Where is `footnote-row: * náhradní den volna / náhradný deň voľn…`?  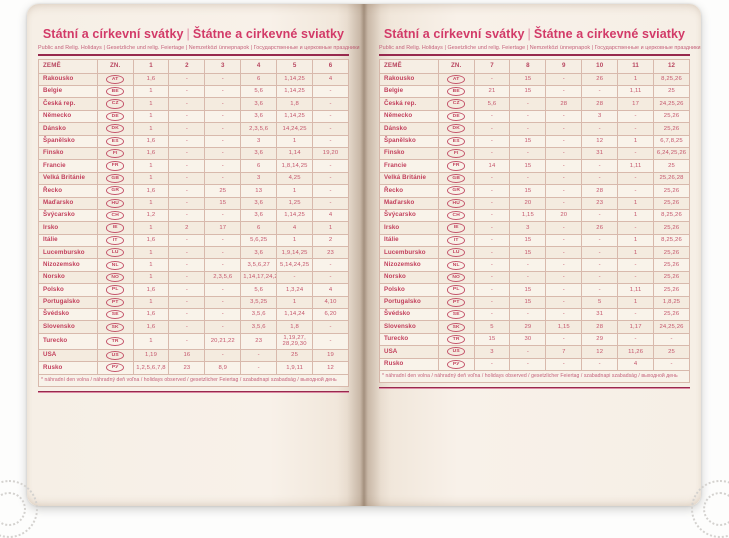 footnote-row: * náhradní den volna / náhradný deň voľn… is located at coordinates (193, 380).